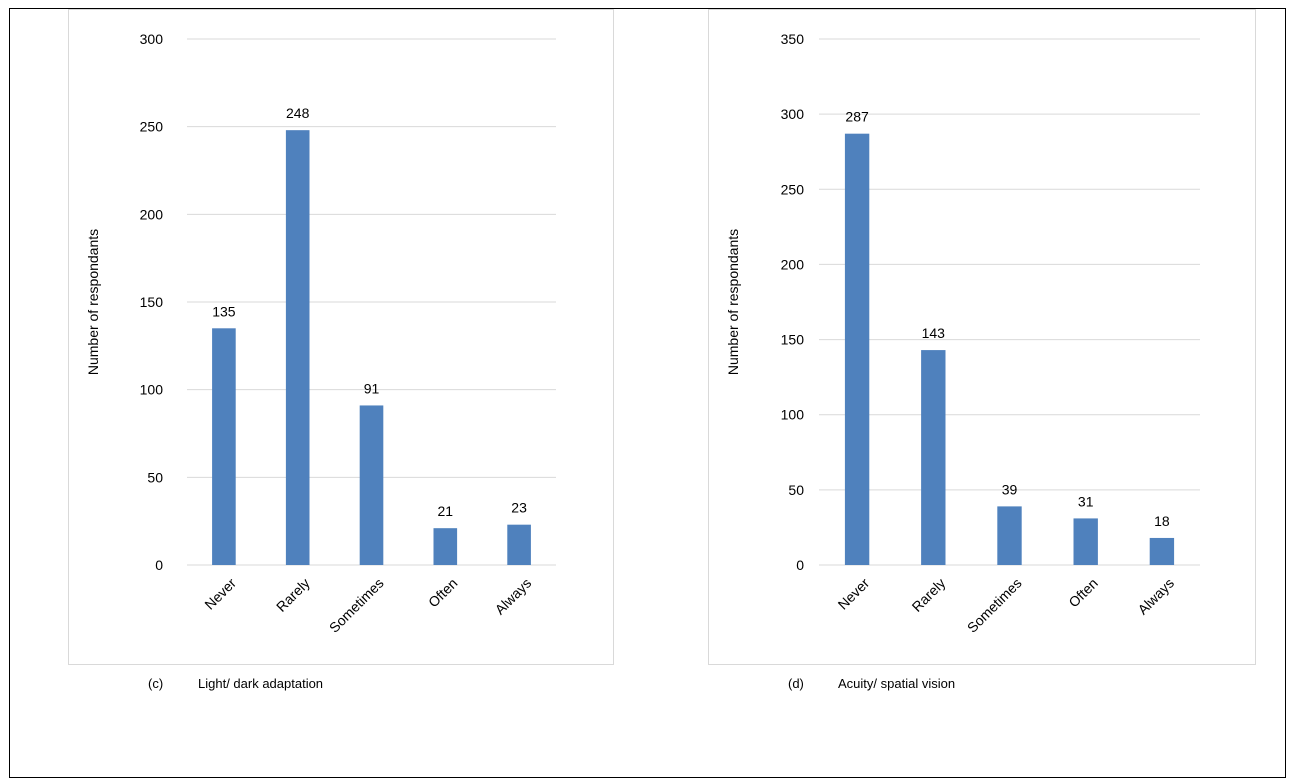 The image size is (1295, 778). What do you see at coordinates (1010, 489) in the screenshot?
I see `data-label-d: 39` at bounding box center [1010, 489].